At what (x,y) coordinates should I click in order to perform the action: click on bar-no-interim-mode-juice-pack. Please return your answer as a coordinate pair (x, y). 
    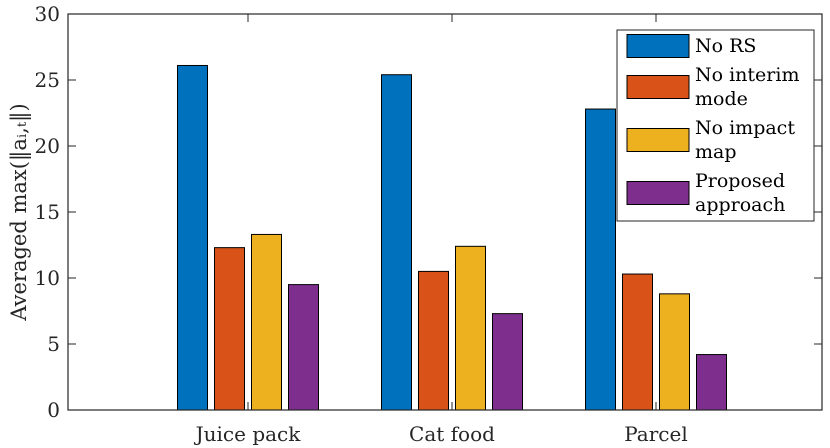
    Looking at the image, I should click on (229, 329).